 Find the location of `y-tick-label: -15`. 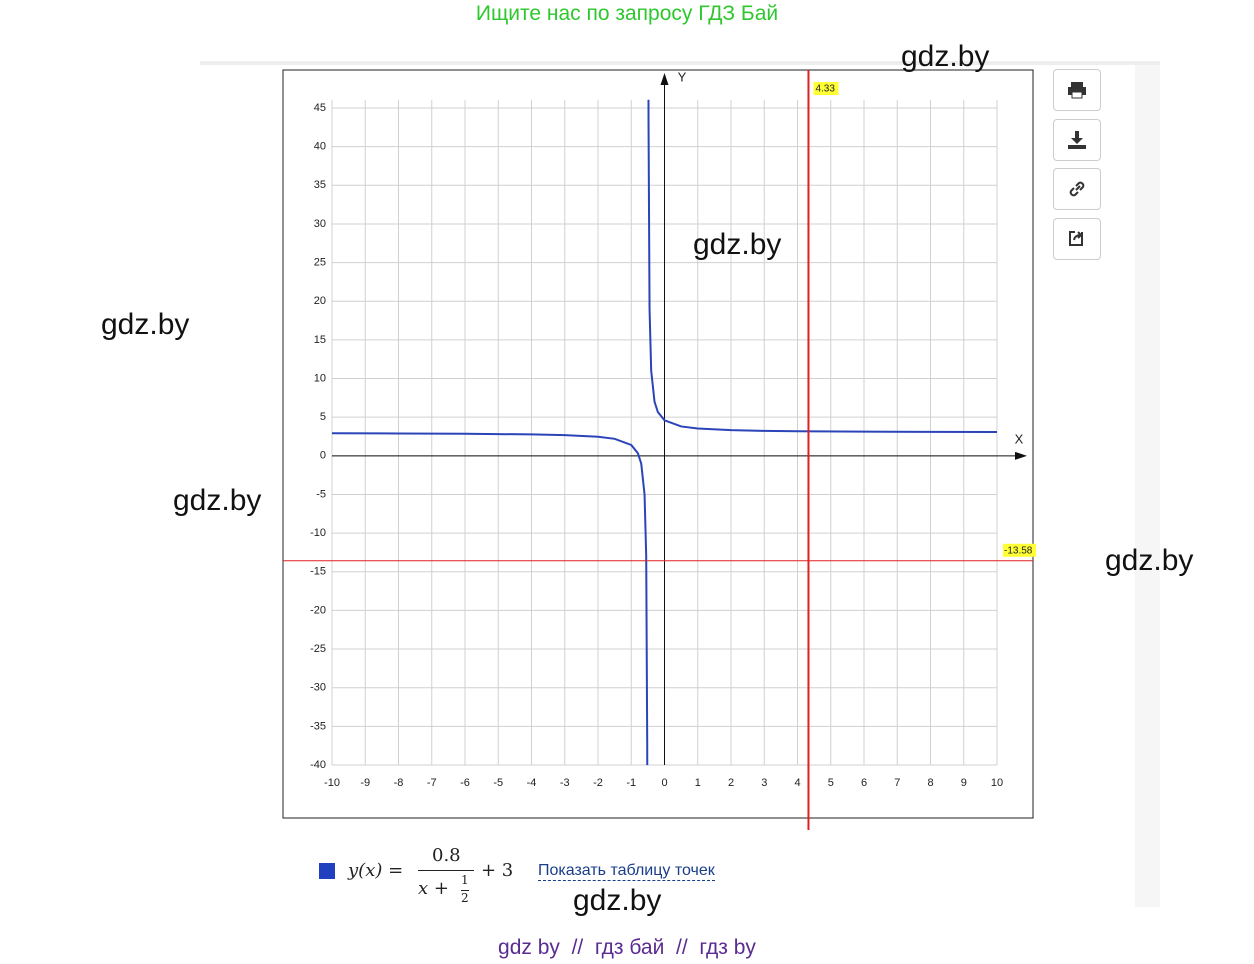

y-tick-label: -15 is located at coordinates (318, 572).